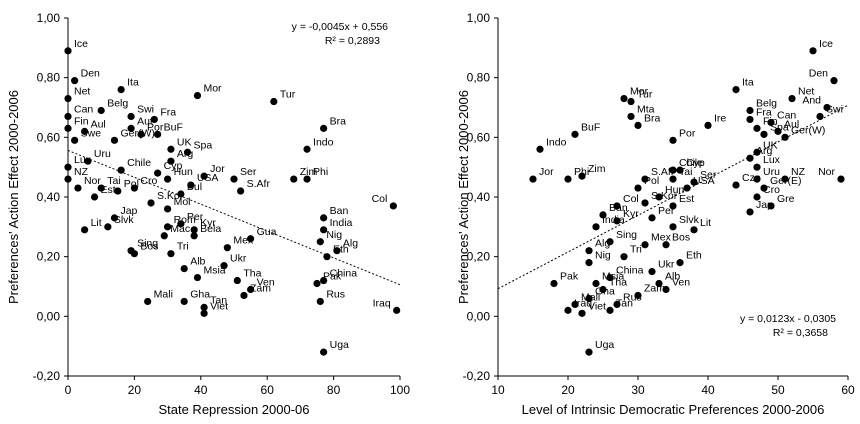  Describe the element at coordinates (47, 376) in the screenshot. I see `y-tick-label: -0,20` at that location.